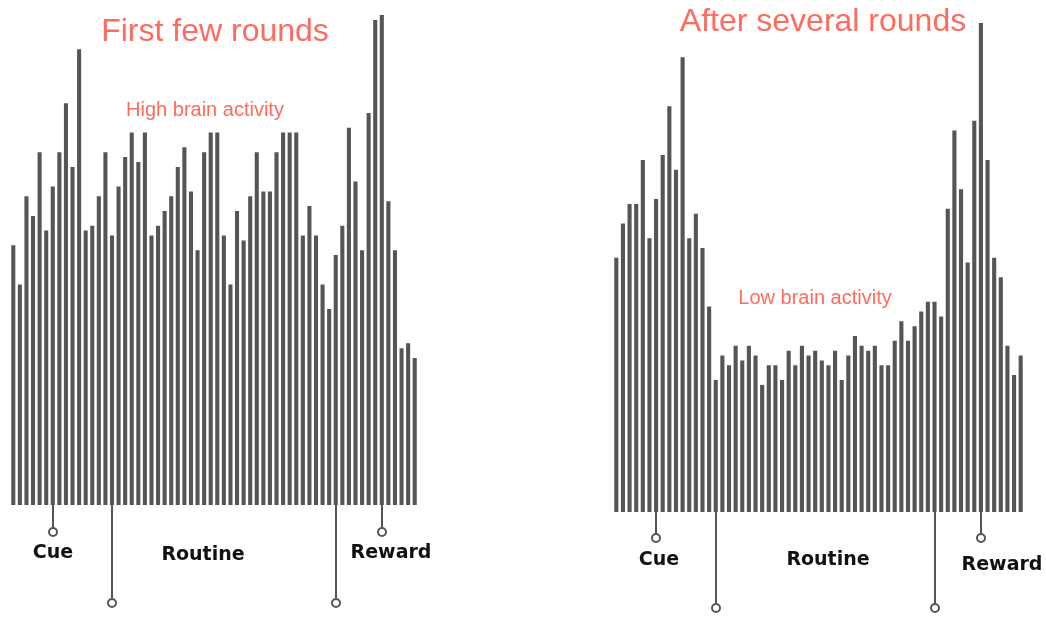 This screenshot has height=636, width=1046. What do you see at coordinates (205, 108) in the screenshot?
I see `annotation: High brain activity` at bounding box center [205, 108].